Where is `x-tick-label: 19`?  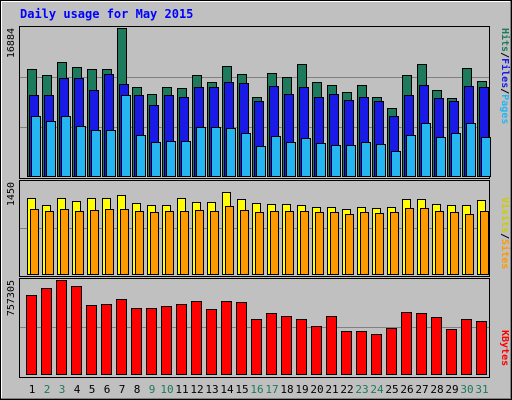
x-tick-label: 19 is located at coordinates (301, 389).